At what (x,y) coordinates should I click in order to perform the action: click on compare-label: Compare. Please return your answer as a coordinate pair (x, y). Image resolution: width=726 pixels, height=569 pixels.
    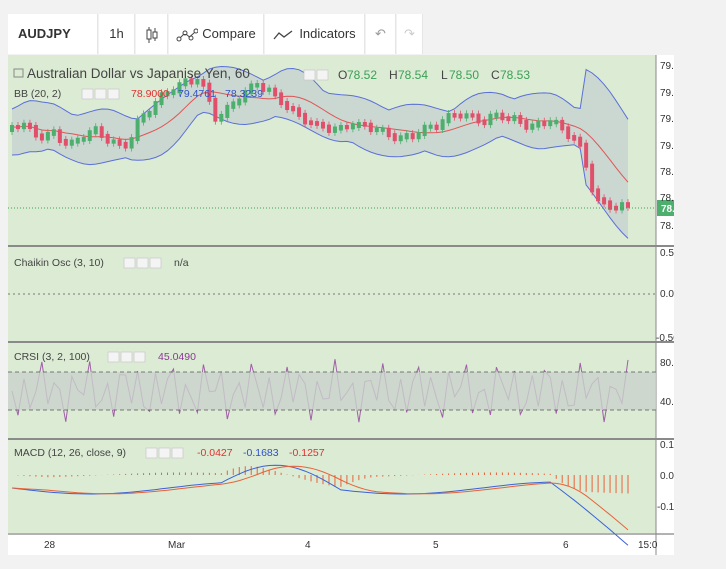
    Looking at the image, I should click on (229, 33).